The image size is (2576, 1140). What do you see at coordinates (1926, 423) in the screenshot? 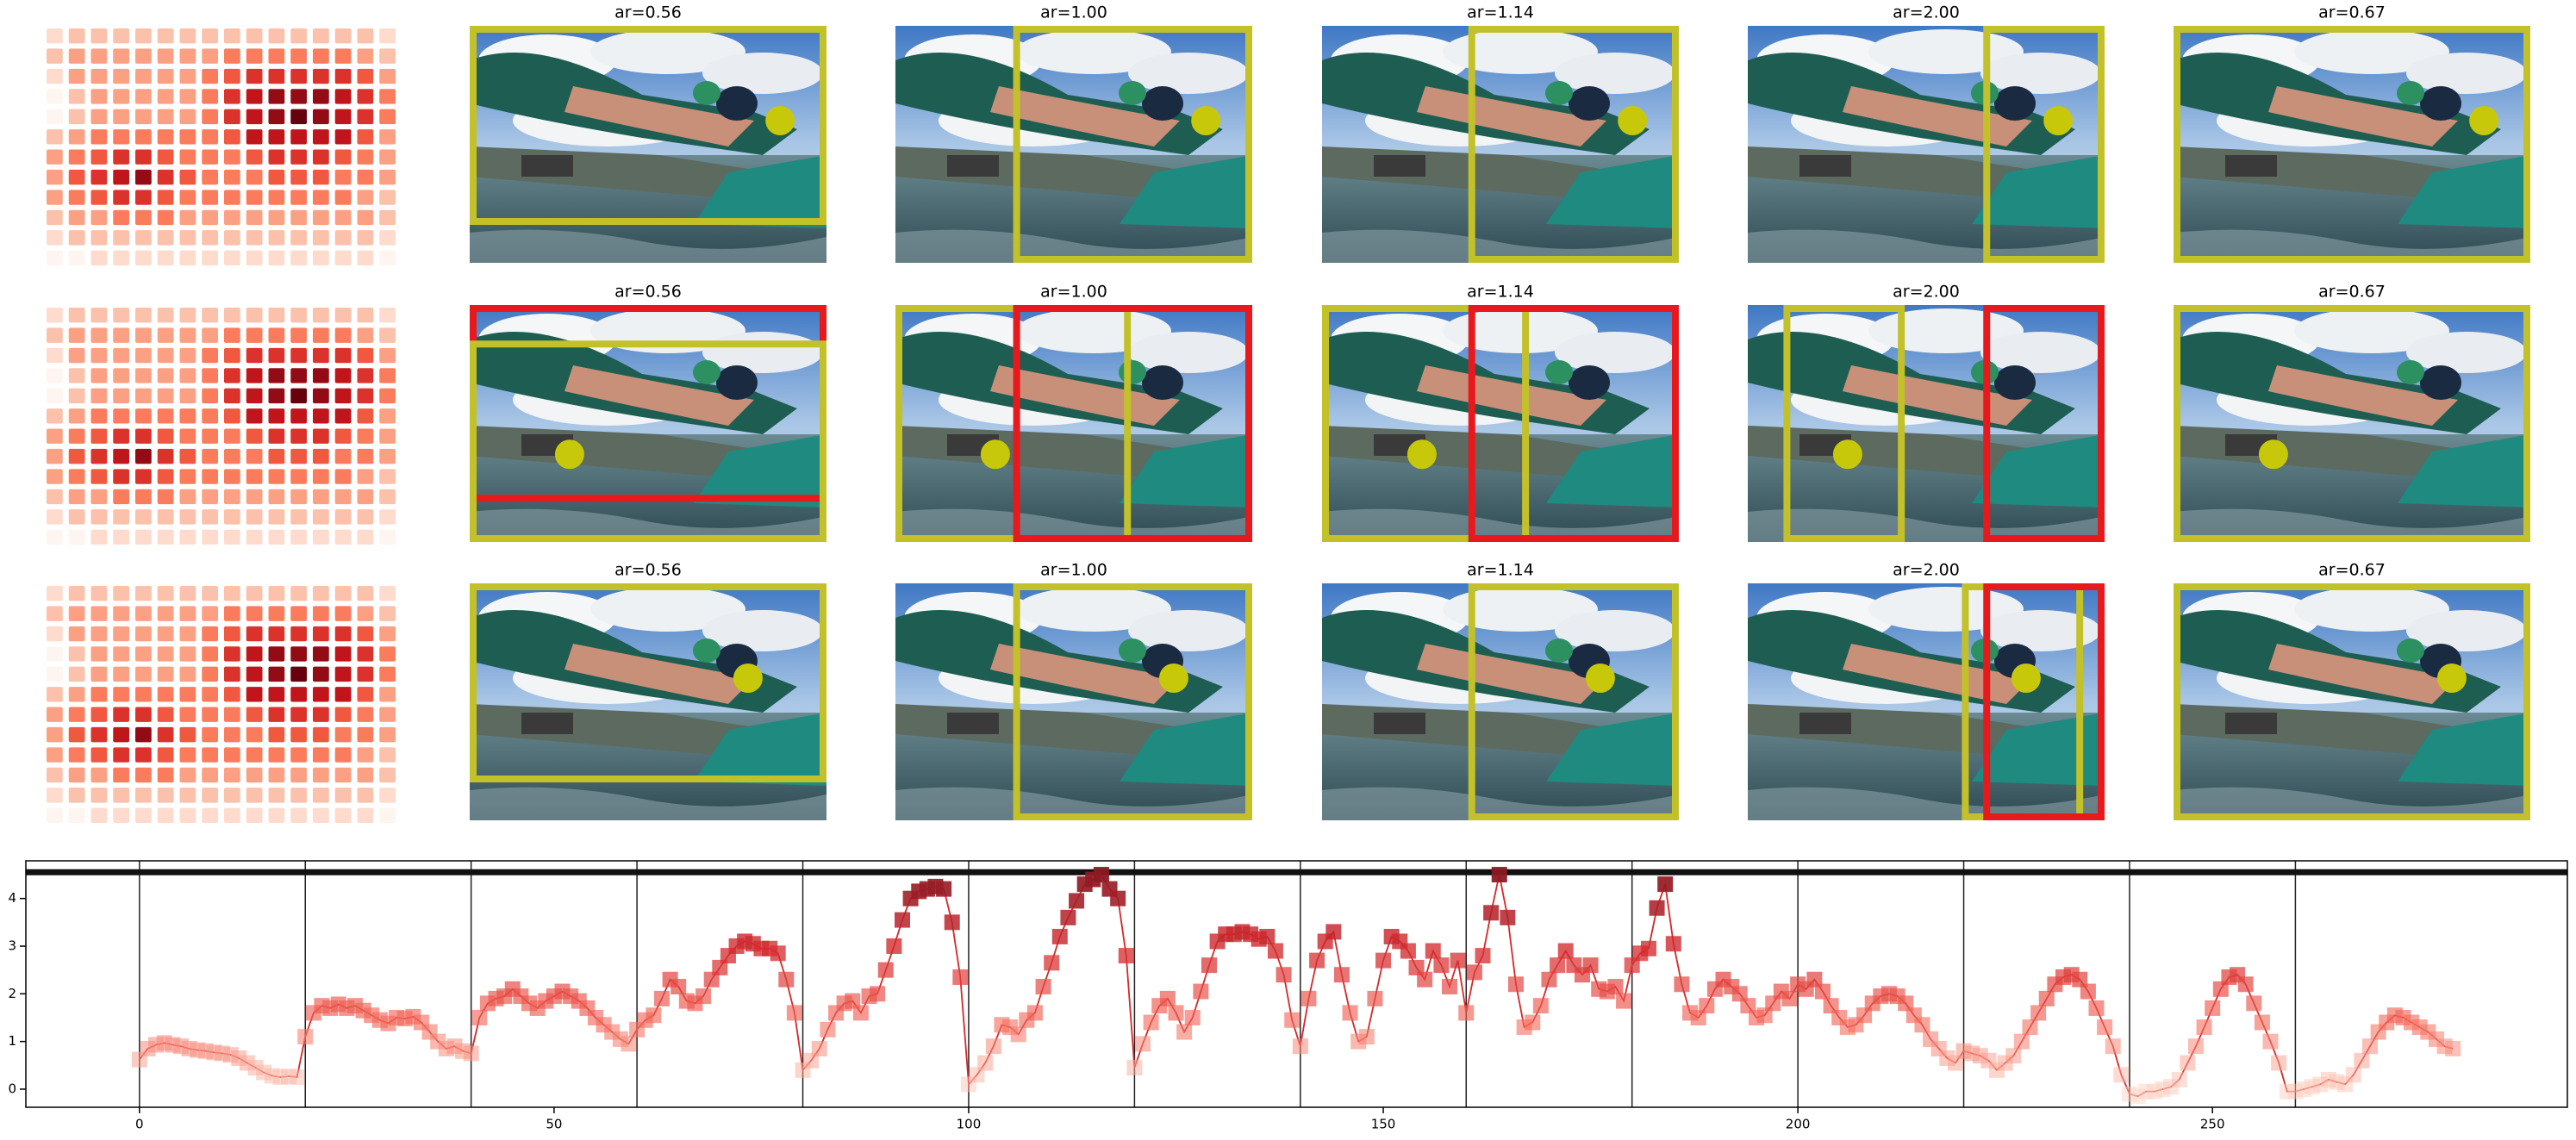
I see `photo` at bounding box center [1926, 423].